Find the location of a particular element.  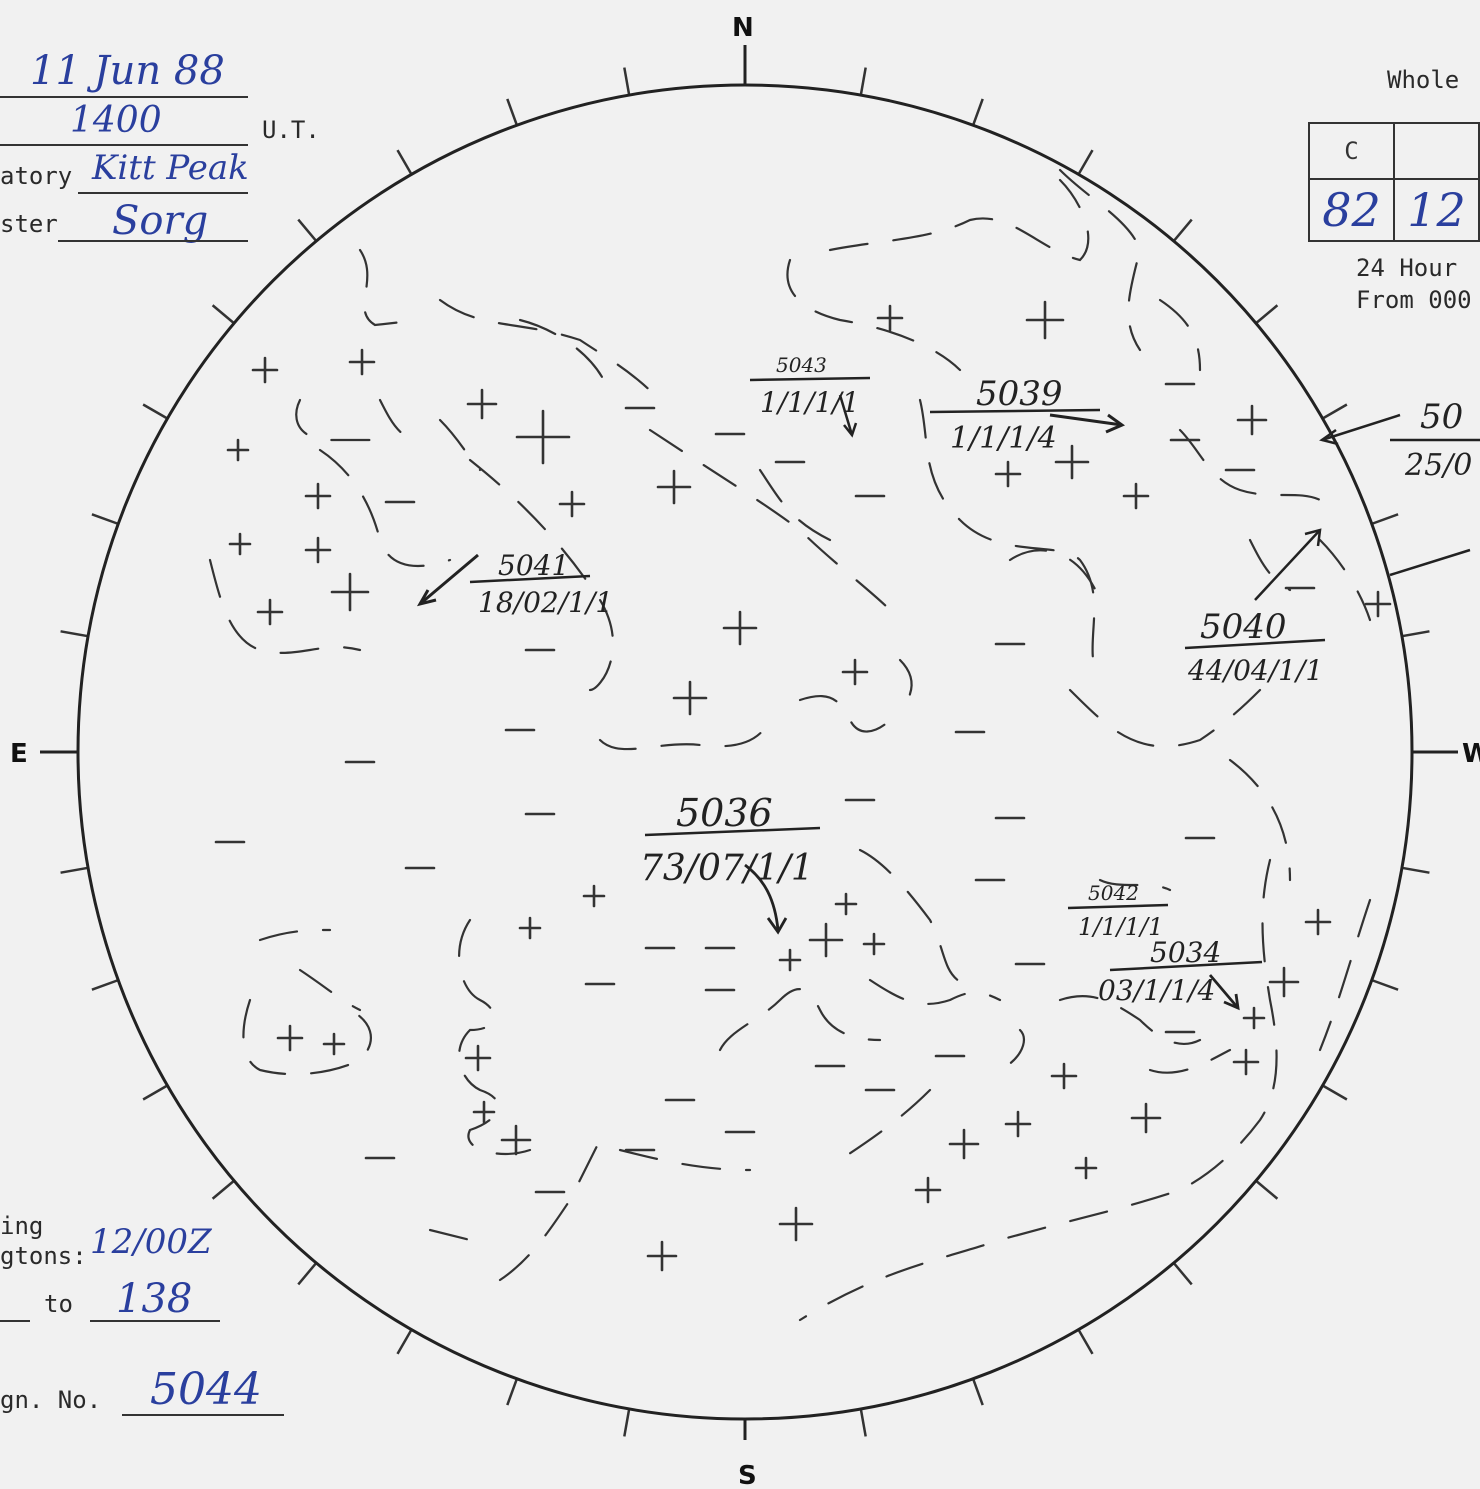

region-5039-code: 1/1/1/4 is located at coordinates (1003, 438).